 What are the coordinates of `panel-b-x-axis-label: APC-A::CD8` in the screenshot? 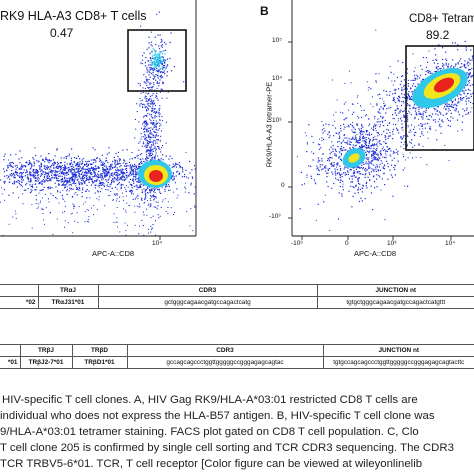 It's located at (375, 253).